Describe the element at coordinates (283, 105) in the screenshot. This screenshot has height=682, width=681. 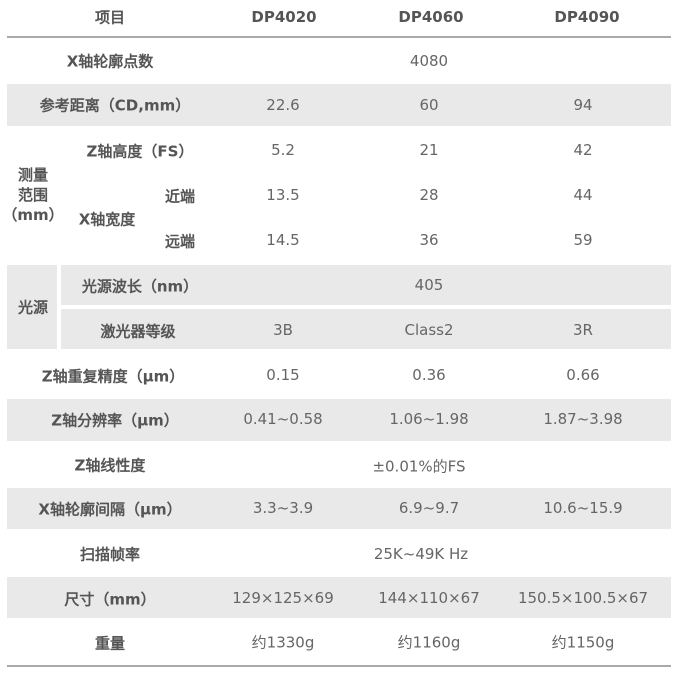
I see `cell: 22.6` at that location.